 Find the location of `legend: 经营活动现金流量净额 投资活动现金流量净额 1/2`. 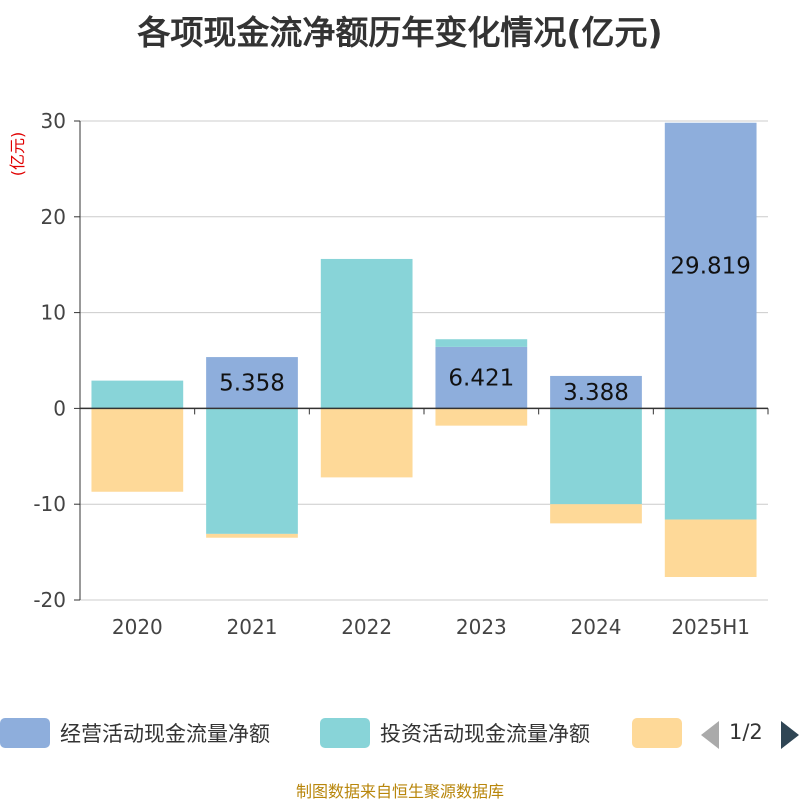

legend: 经营活动现金流量净额 投资活动现金流量净额 1/2 is located at coordinates (400, 734).